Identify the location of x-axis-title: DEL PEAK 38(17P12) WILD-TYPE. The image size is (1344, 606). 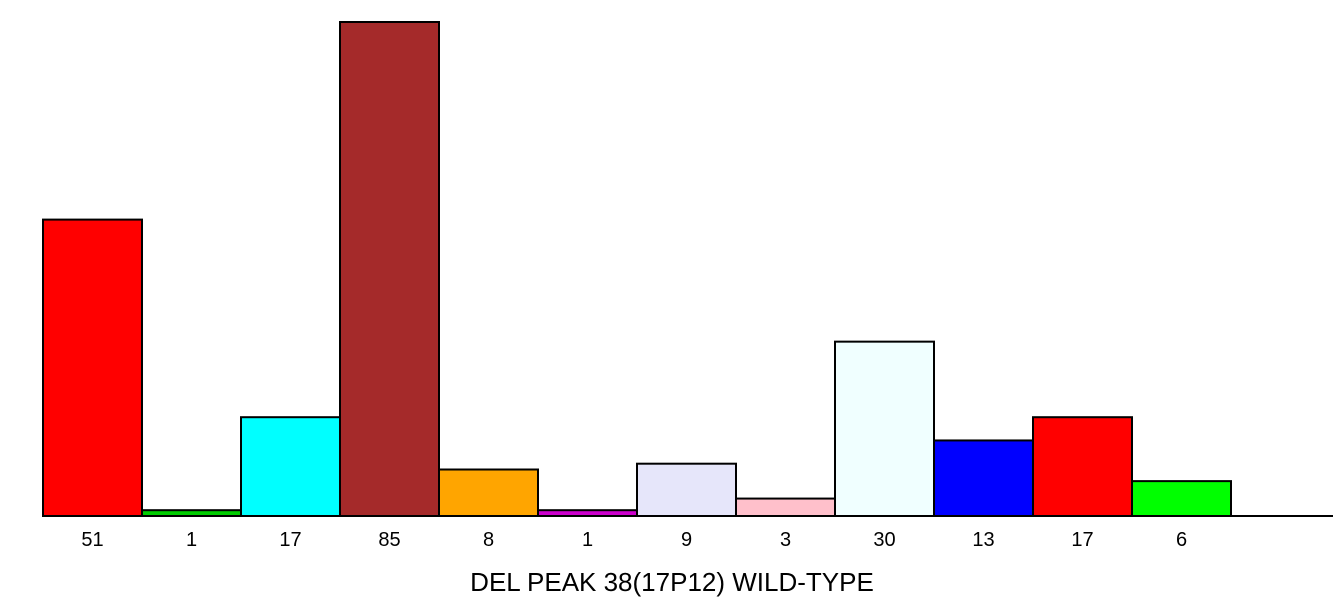
(672, 582).